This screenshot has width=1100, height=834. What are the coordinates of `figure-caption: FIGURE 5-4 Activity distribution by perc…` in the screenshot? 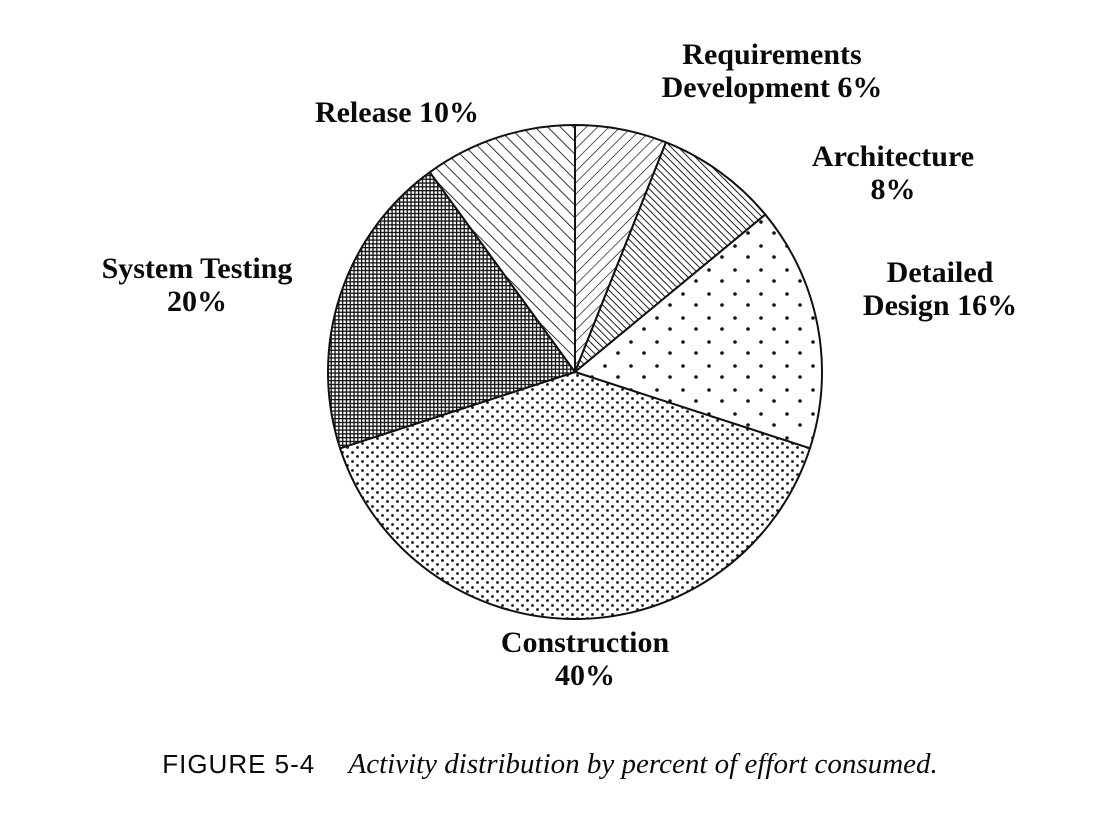 It's located at (550, 764).